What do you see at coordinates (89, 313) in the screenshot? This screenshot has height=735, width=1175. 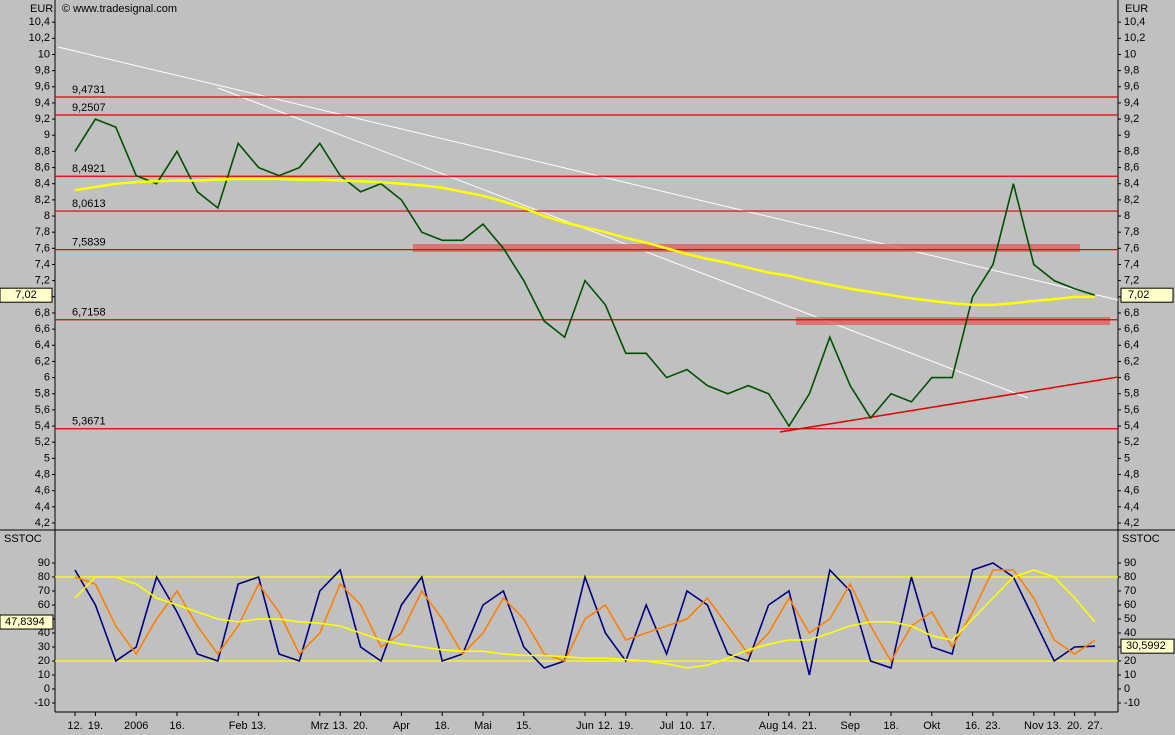 I see `level-label: 6,7158` at bounding box center [89, 313].